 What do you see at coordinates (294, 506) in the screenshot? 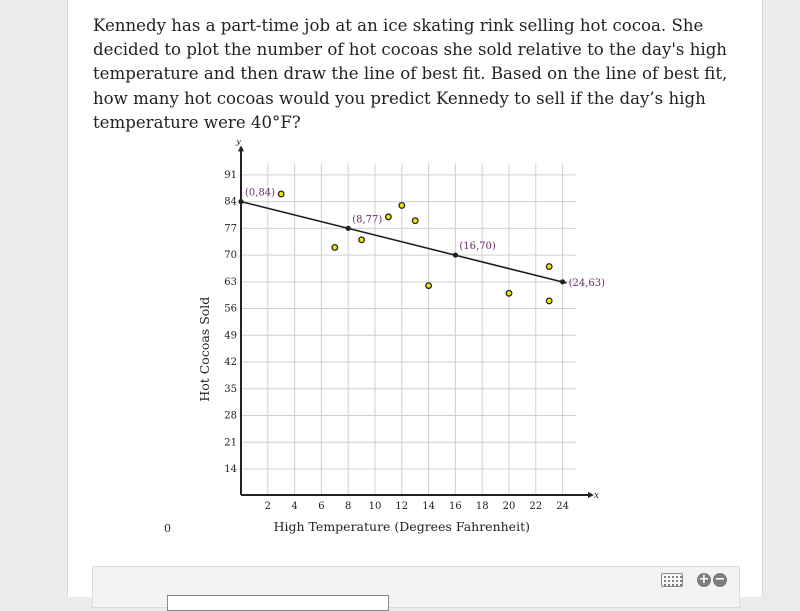
I see `x-tick-label: 4` at bounding box center [294, 506].